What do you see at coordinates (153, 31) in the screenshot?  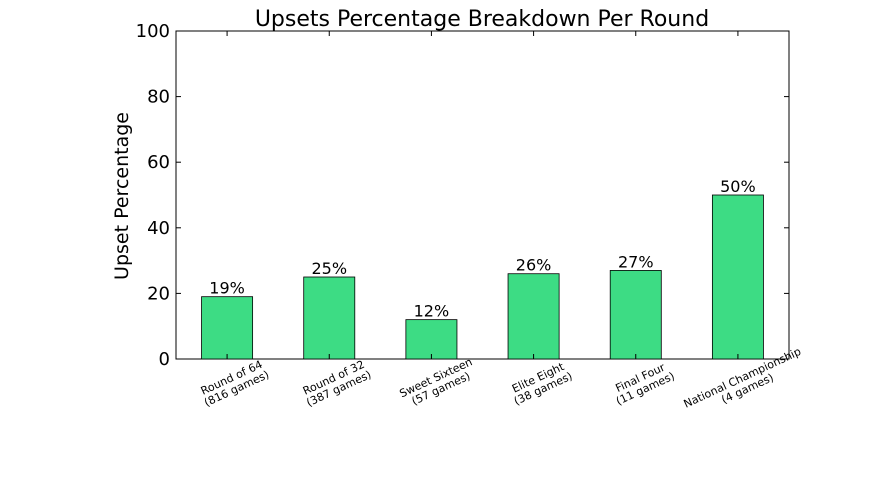 I see `y-tick-label: 100` at bounding box center [153, 31].